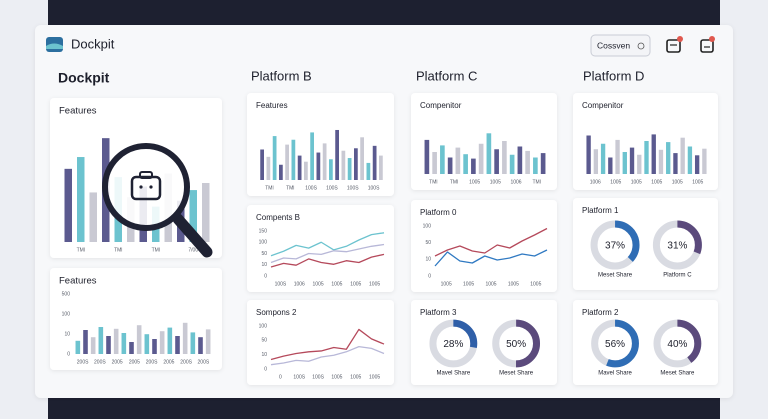 This screenshot has width=768, height=419. I want to click on column-title: Platform C, so click(446, 75).